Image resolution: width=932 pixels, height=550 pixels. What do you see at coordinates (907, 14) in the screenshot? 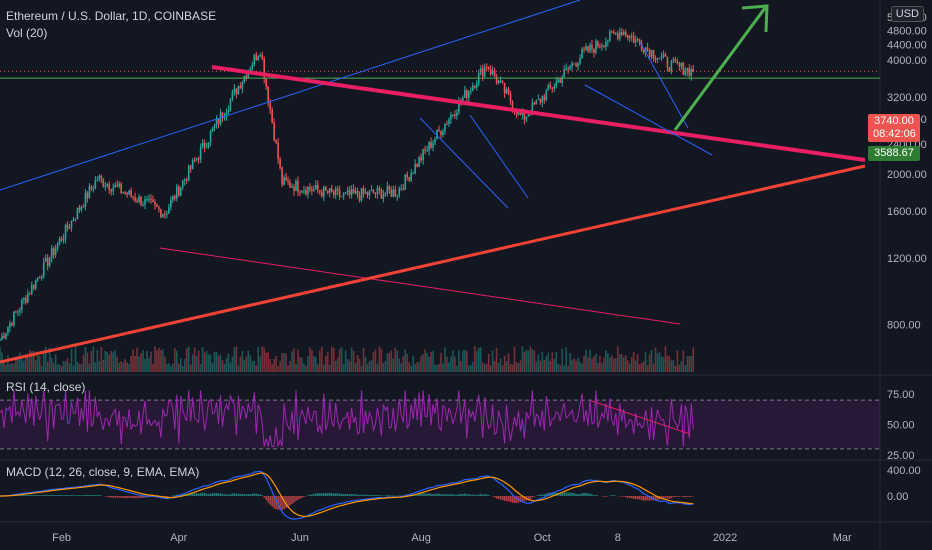
I see `currency-button: USD` at bounding box center [907, 14].